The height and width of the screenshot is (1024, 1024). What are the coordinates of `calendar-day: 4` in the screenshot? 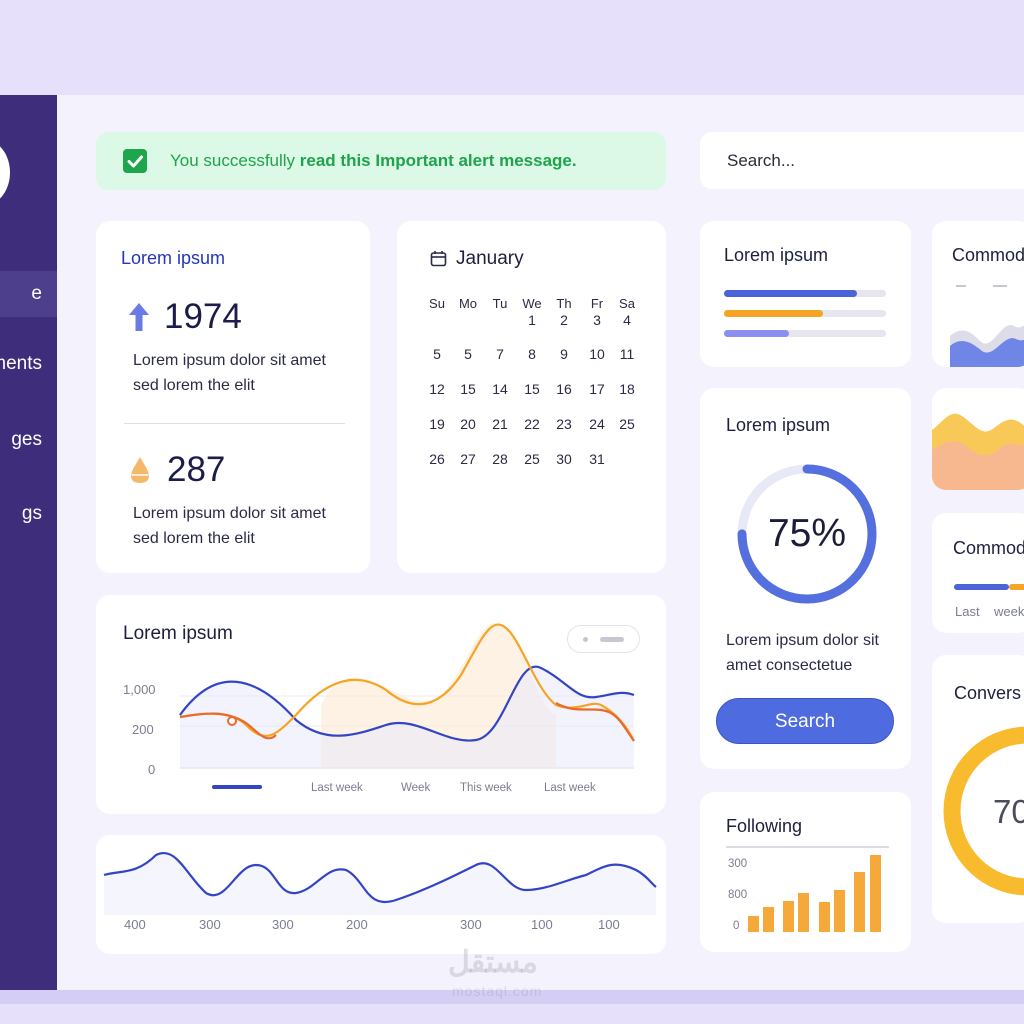 It's located at (627, 320).